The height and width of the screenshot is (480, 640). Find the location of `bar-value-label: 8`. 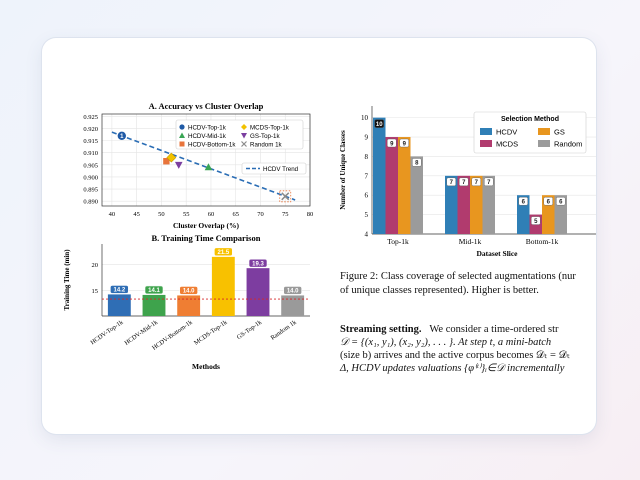

bar-value-label: 8 is located at coordinates (417, 164).